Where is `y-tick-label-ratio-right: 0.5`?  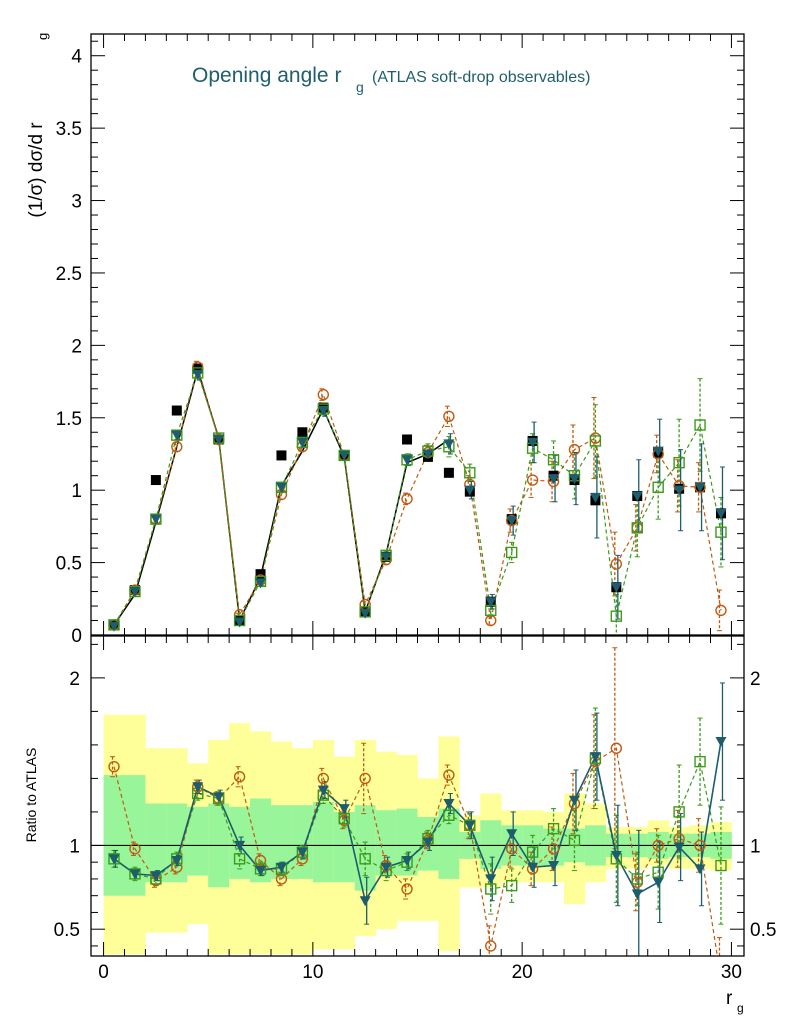 y-tick-label-ratio-right: 0.5 is located at coordinates (763, 930).